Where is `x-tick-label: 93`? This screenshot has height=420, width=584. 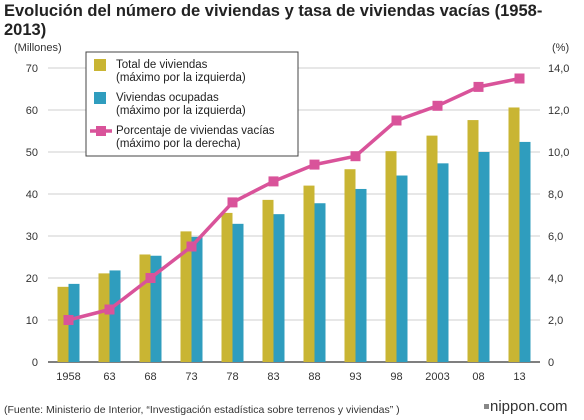 x-tick-label: 93 is located at coordinates (355, 377).